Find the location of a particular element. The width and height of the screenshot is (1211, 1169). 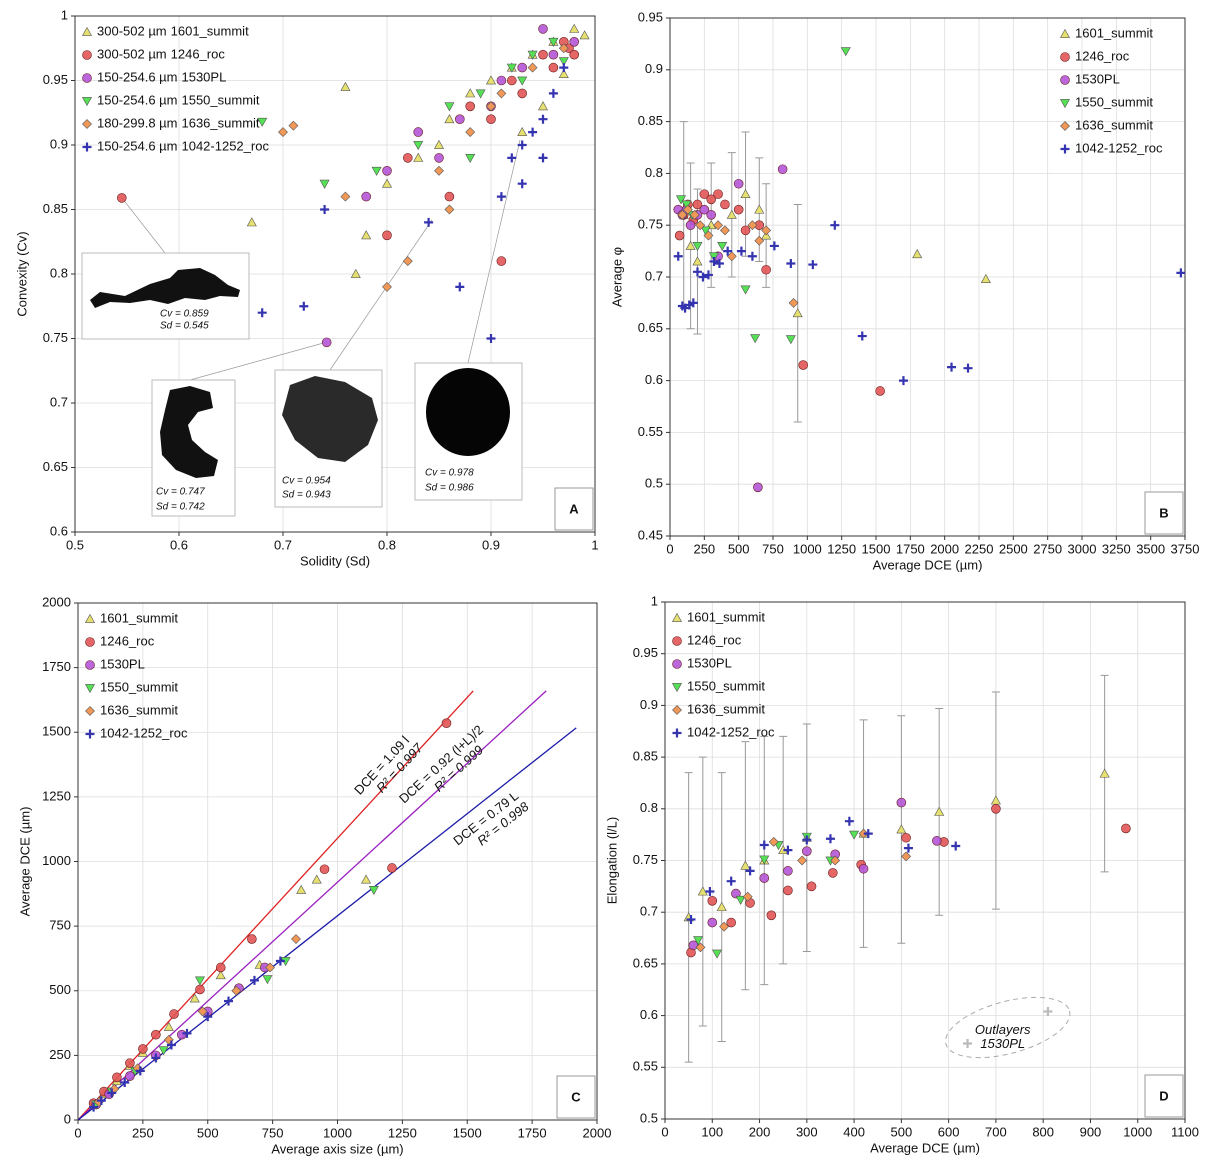

inset-text: Sd = 0.986 is located at coordinates (449, 488).